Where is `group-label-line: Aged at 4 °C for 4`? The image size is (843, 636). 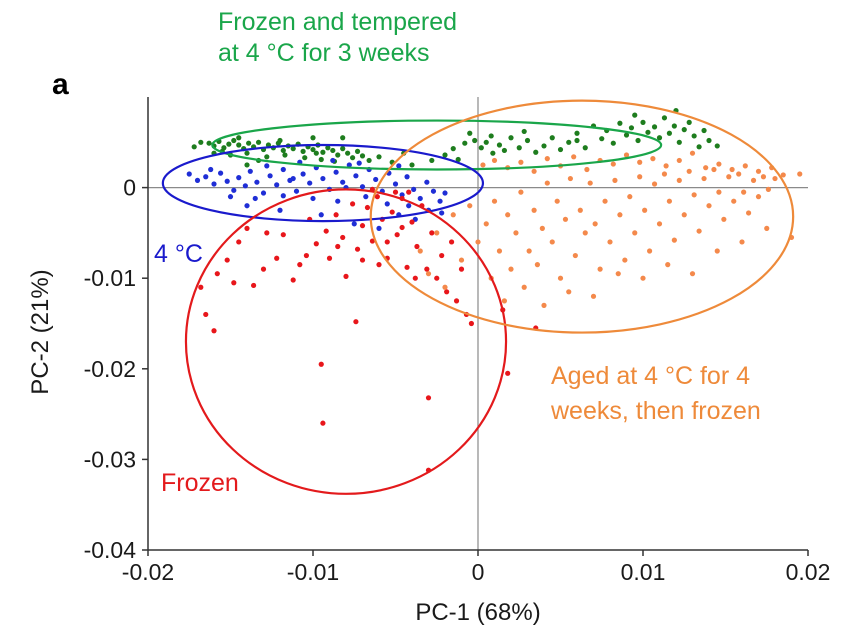
group-label-line: Aged at 4 °C for 4 is located at coordinates (650, 376).